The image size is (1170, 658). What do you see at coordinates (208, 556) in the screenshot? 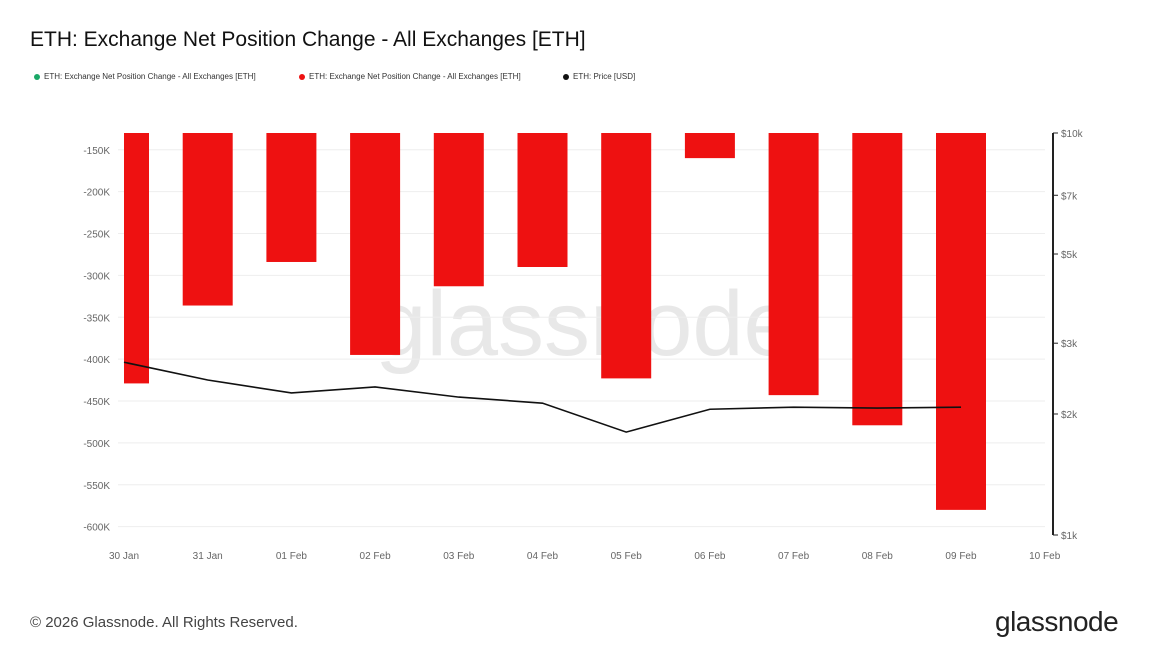
I see `x-tick-label: 31 Jan` at bounding box center [208, 556].